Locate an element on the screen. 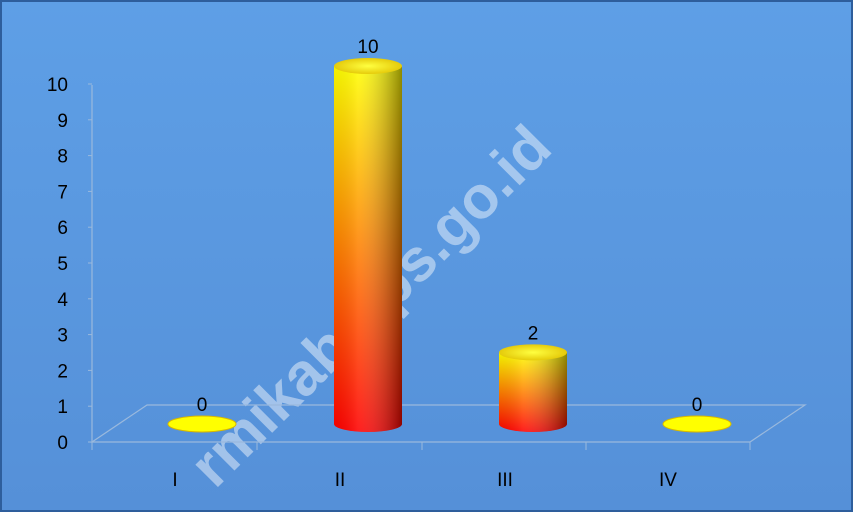 This screenshot has height=517, width=853. data-label: 10 is located at coordinates (367, 47).